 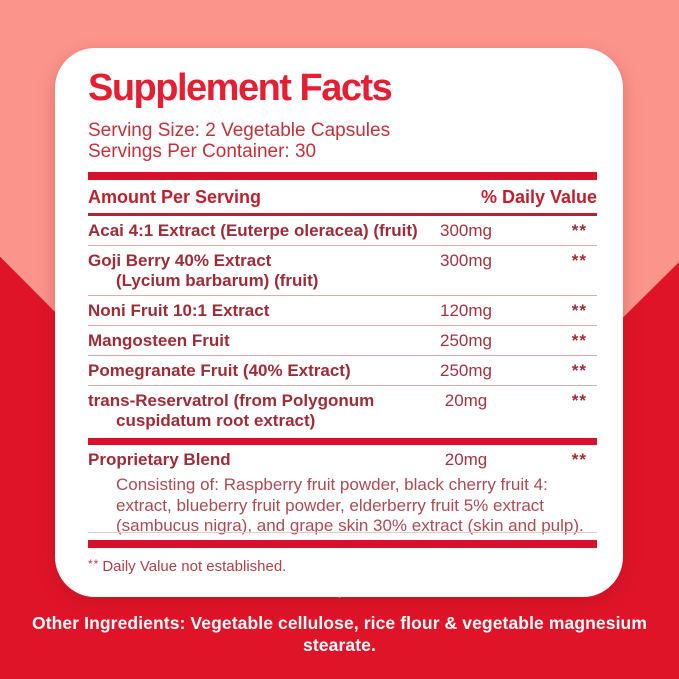 What do you see at coordinates (466, 310) in the screenshot?
I see `row-amount: 120mg` at bounding box center [466, 310].